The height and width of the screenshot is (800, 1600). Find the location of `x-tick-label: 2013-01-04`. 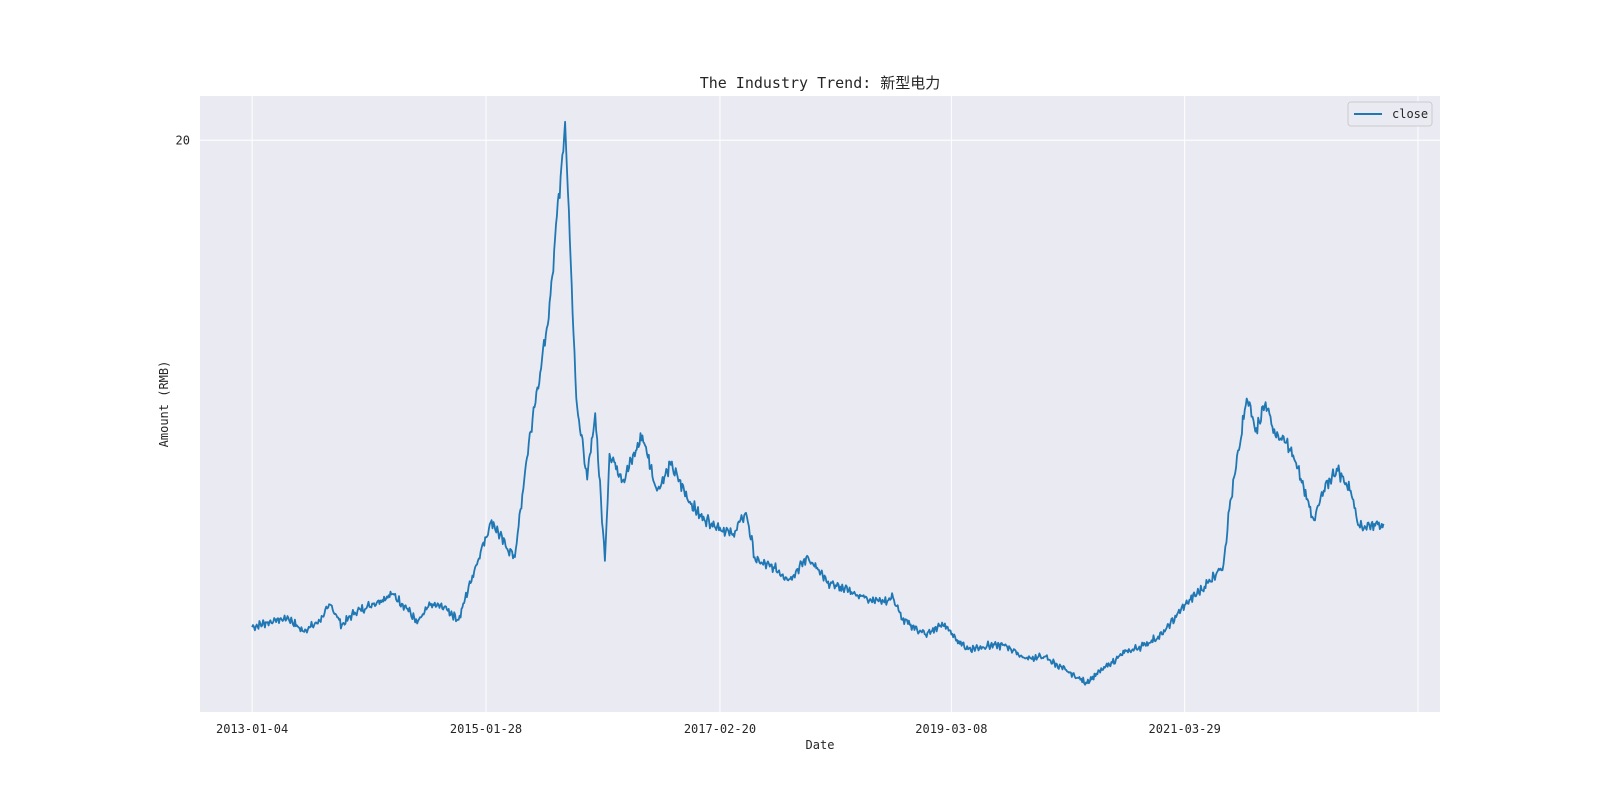

x-tick-label: 2013-01-04 is located at coordinates (252, 729).